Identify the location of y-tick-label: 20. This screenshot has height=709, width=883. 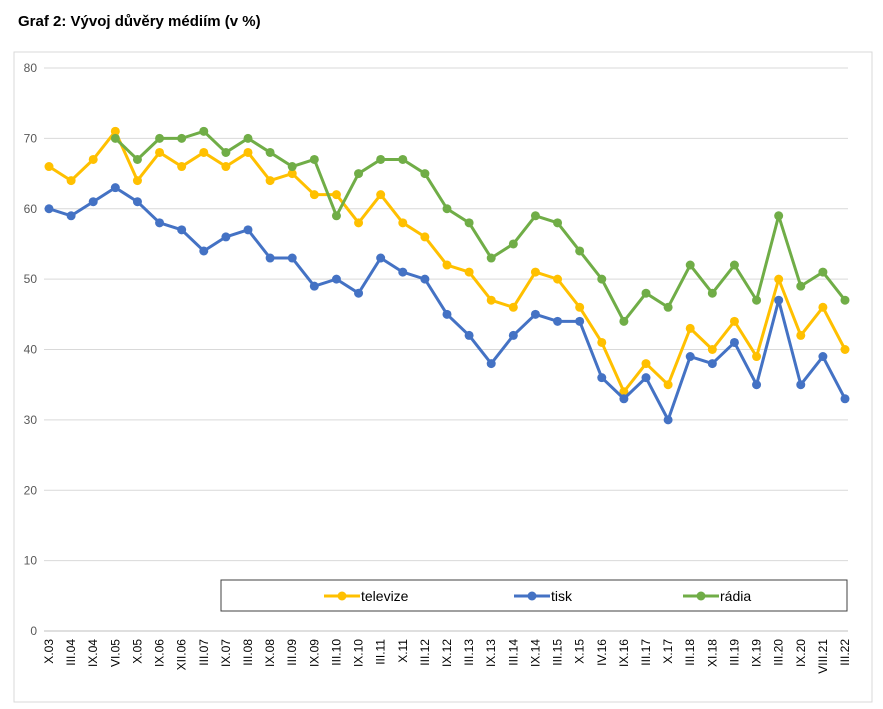
(31, 490).